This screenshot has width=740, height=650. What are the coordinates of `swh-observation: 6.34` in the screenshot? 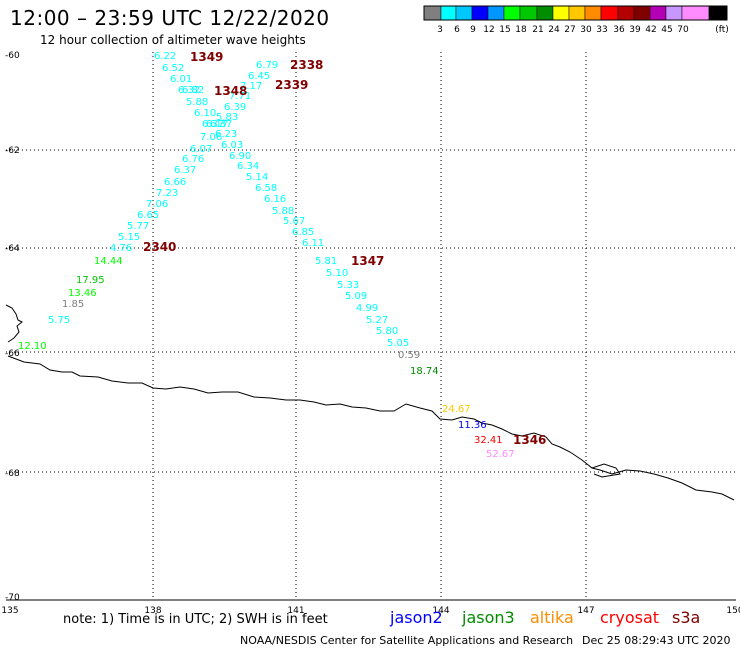 It's located at (248, 166).